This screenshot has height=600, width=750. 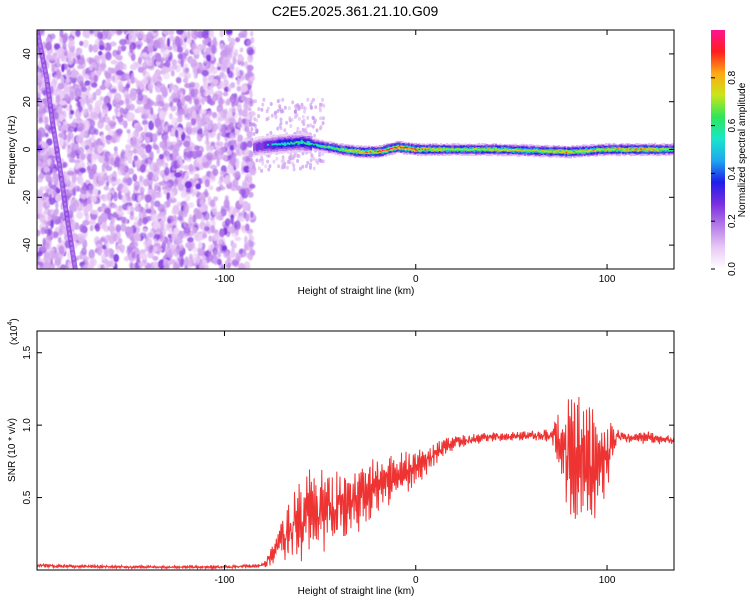 I want to click on snr-y-multiplier-exponent: 4, so click(x=10, y=324).